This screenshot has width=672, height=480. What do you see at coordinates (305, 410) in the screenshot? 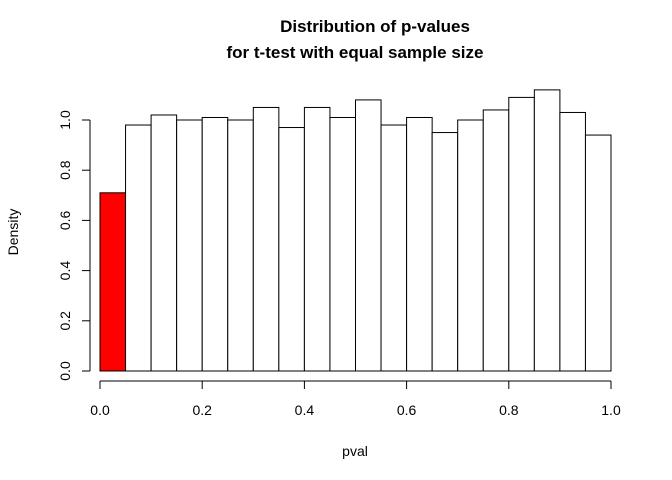
I see `x-tick-label: 0.4` at bounding box center [305, 410].